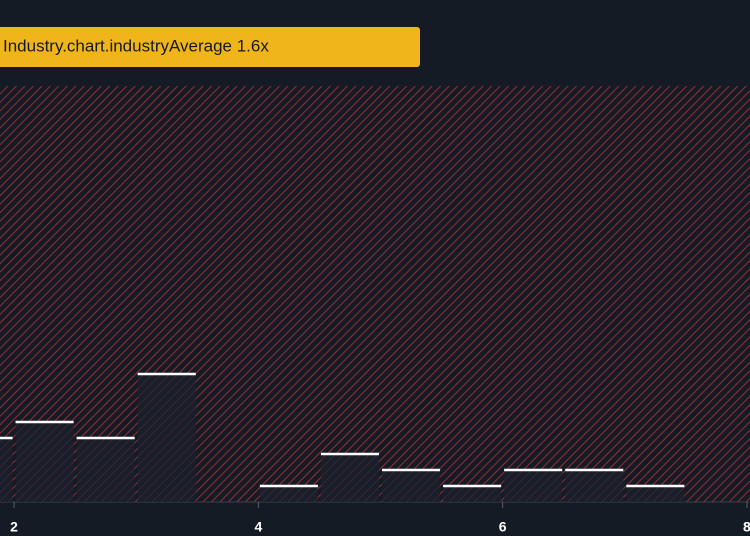 The height and width of the screenshot is (536, 750). What do you see at coordinates (14, 527) in the screenshot?
I see `x-tick-label: 2` at bounding box center [14, 527].